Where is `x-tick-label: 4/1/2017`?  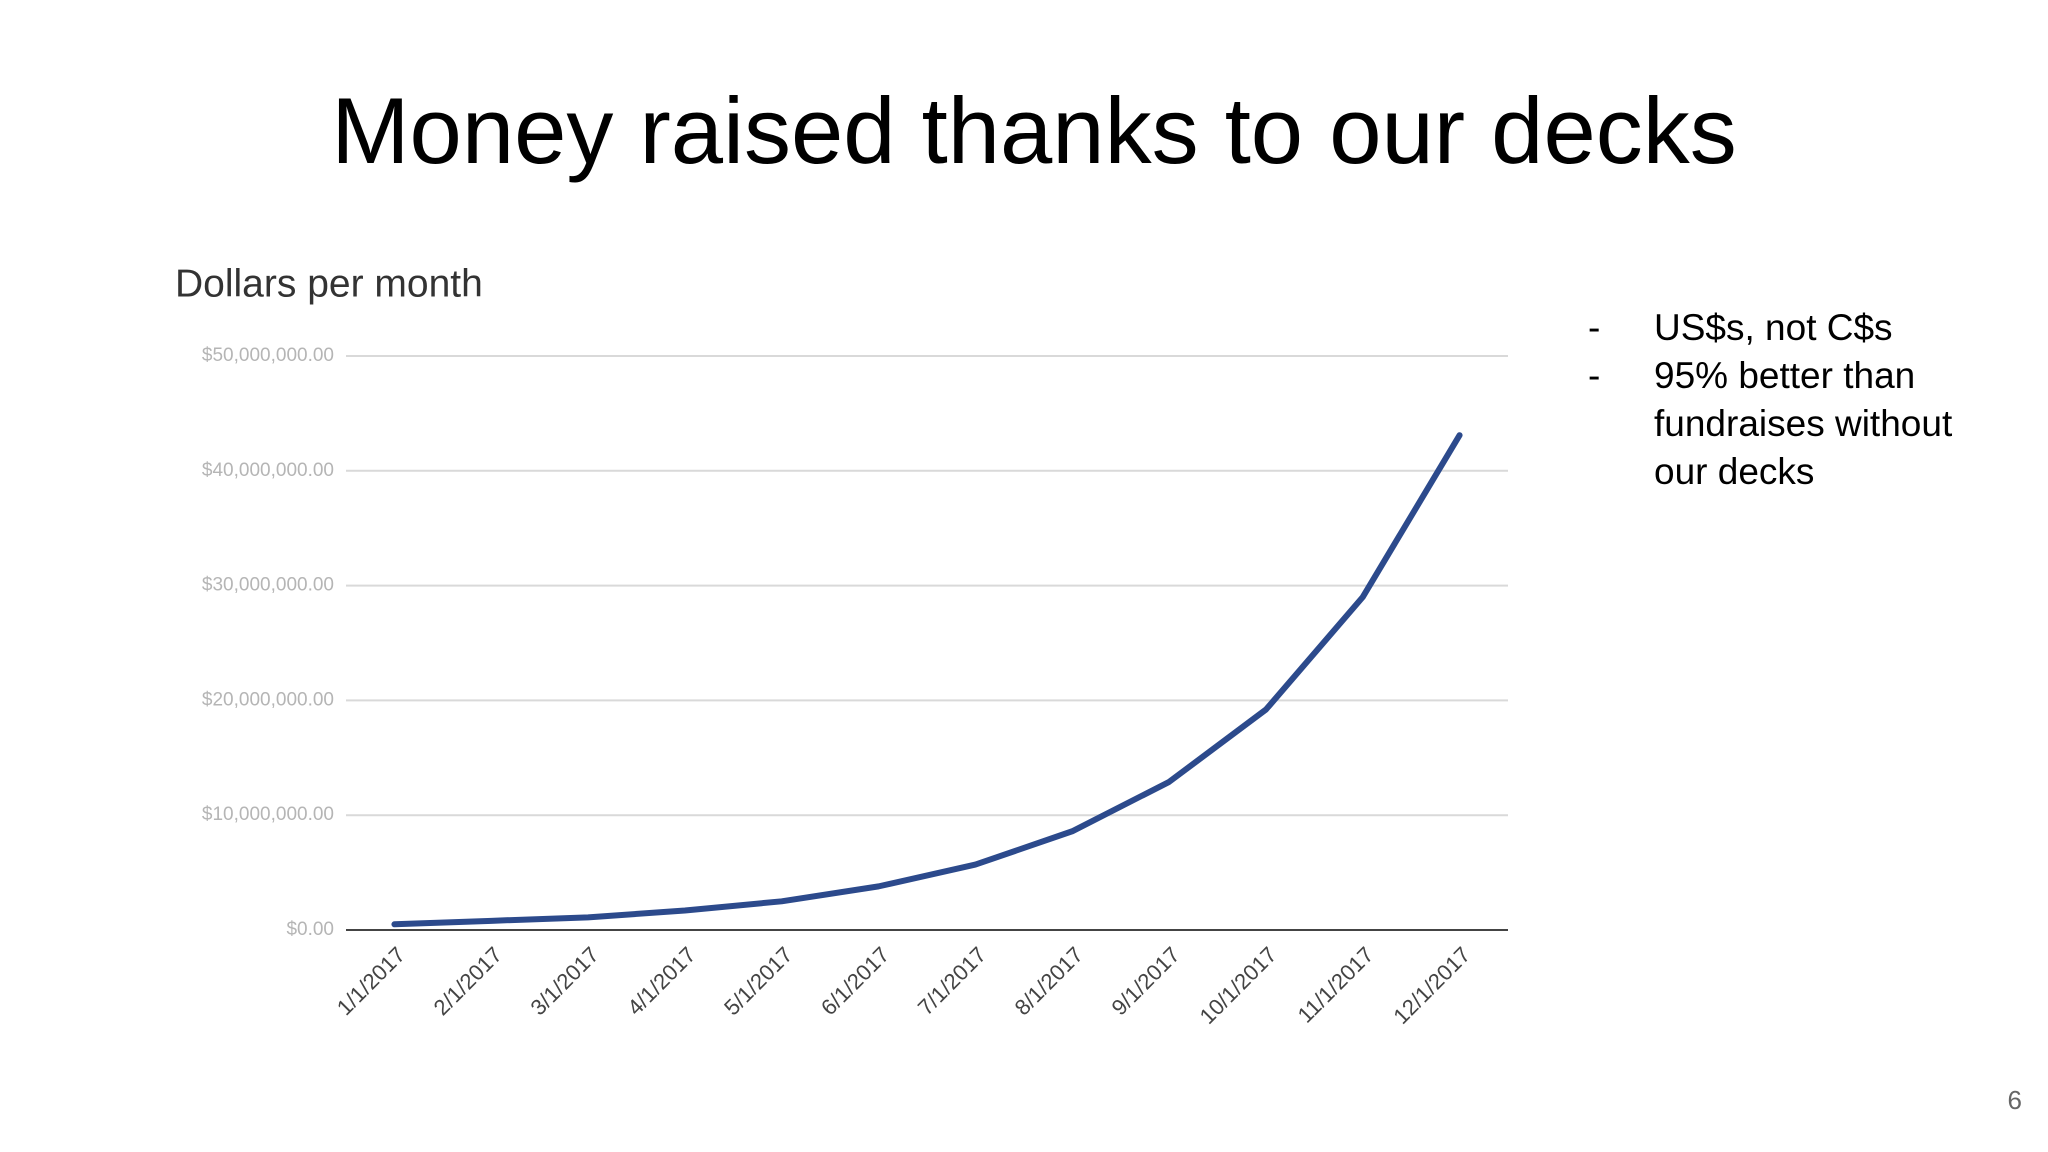 x-tick-label: 4/1/2017 is located at coordinates (661, 981).